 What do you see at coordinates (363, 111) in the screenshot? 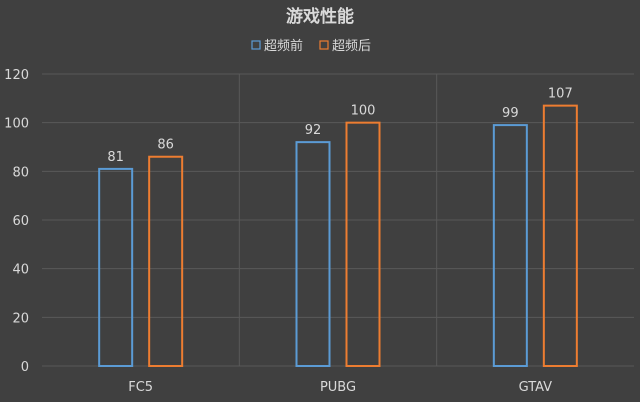
I see `data-label: 100` at bounding box center [363, 111].